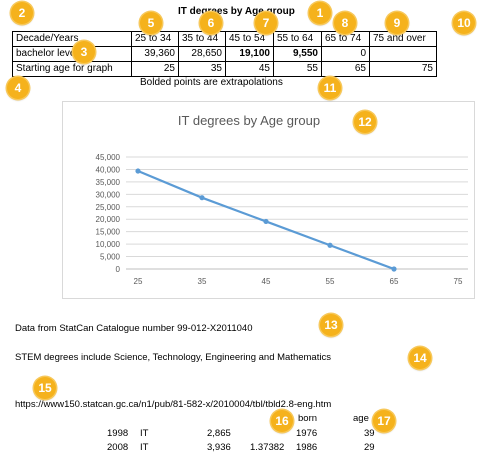 The image size is (503, 467). What do you see at coordinates (249, 54) in the screenshot?
I see `table-cell: 19,100` at bounding box center [249, 54].